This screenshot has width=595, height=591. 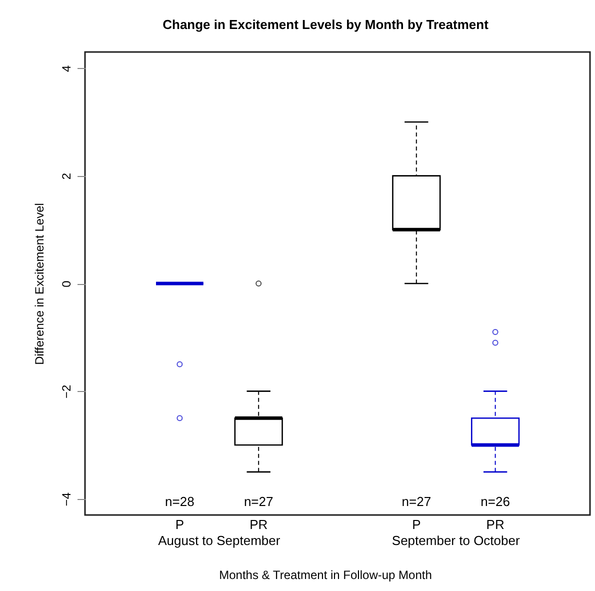 I want to click on annotation: n=28, so click(x=179, y=501).